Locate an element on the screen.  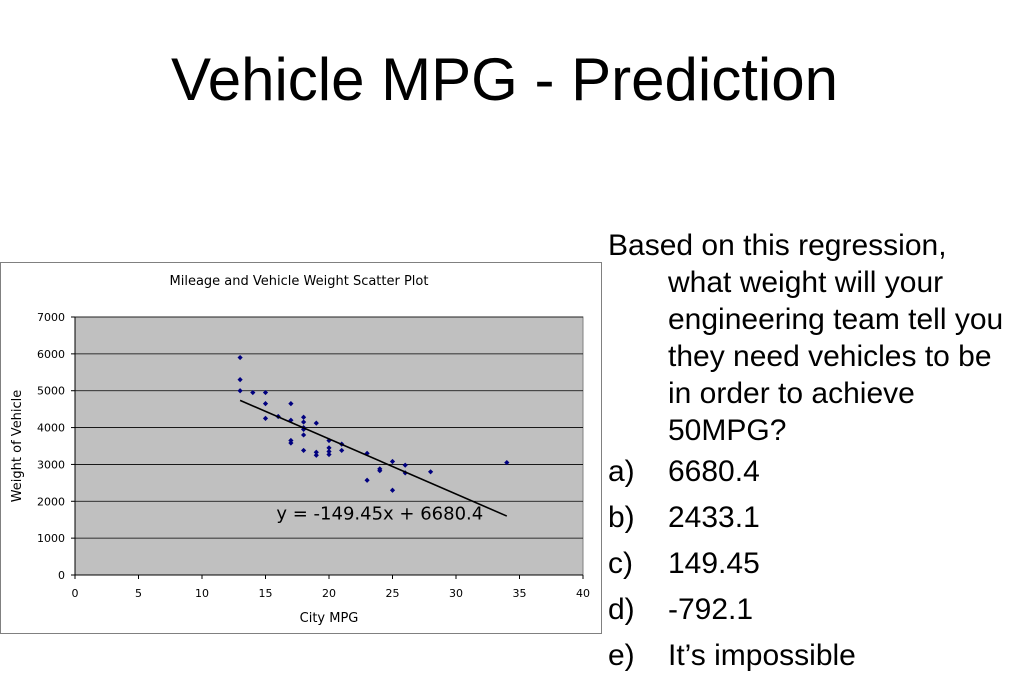
x-tick-label: 10 is located at coordinates (202, 593).